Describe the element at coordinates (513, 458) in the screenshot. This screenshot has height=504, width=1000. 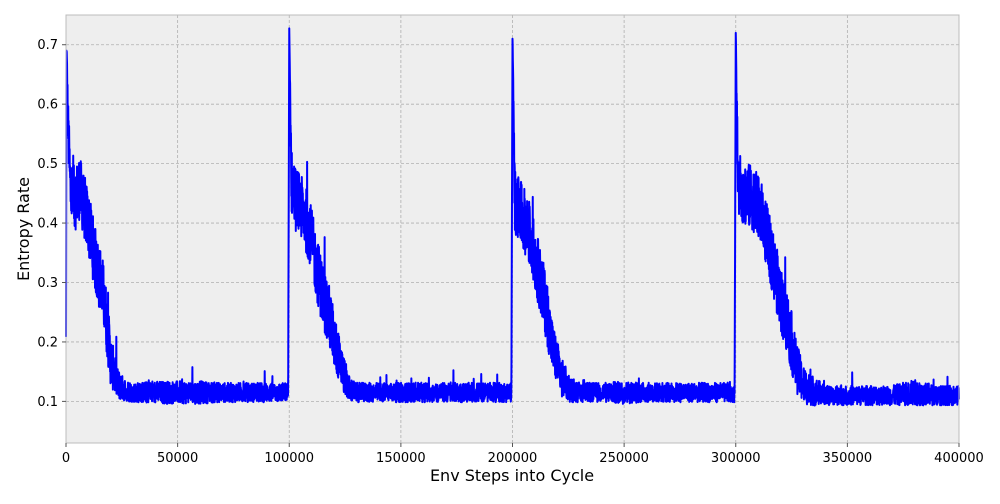
I see `x-tick-label: 200000` at that location.